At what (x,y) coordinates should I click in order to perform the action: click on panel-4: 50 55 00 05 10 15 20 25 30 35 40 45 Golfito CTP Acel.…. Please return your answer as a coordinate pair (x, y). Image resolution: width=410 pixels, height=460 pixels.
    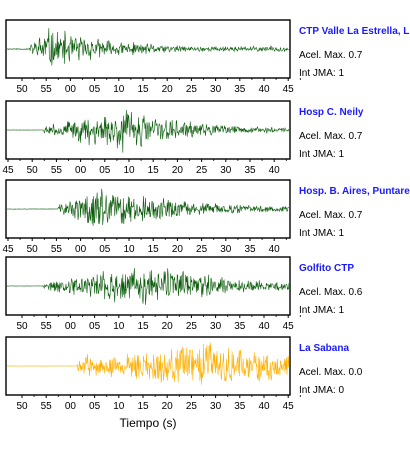
    Looking at the image, I should click on (184, 294).